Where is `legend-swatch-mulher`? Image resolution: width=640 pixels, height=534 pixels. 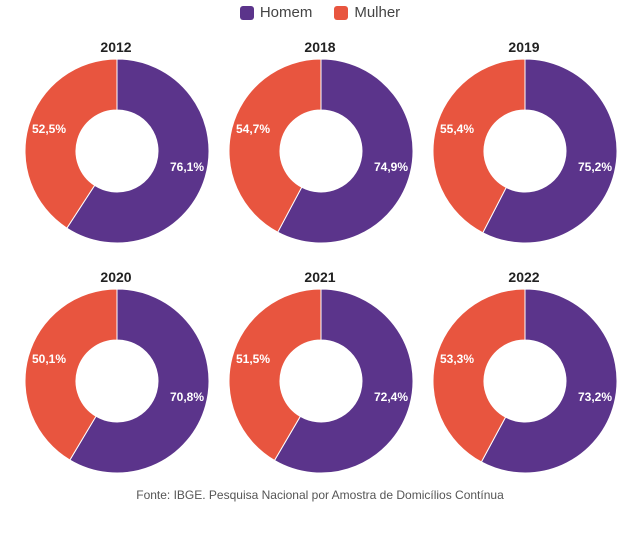 legend-swatch-mulher is located at coordinates (341, 12).